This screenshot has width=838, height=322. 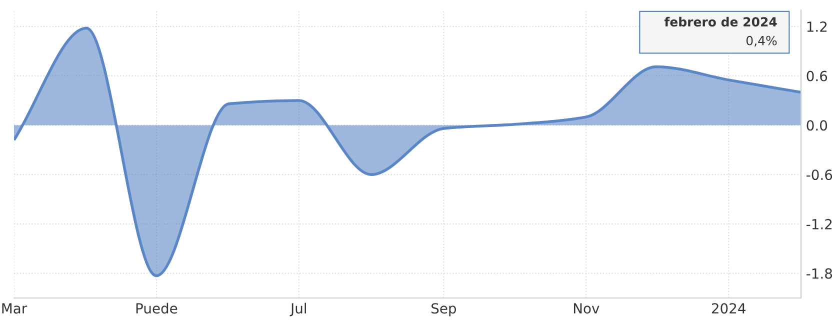 I want to click on x-tick-label: Sep, so click(x=444, y=309).